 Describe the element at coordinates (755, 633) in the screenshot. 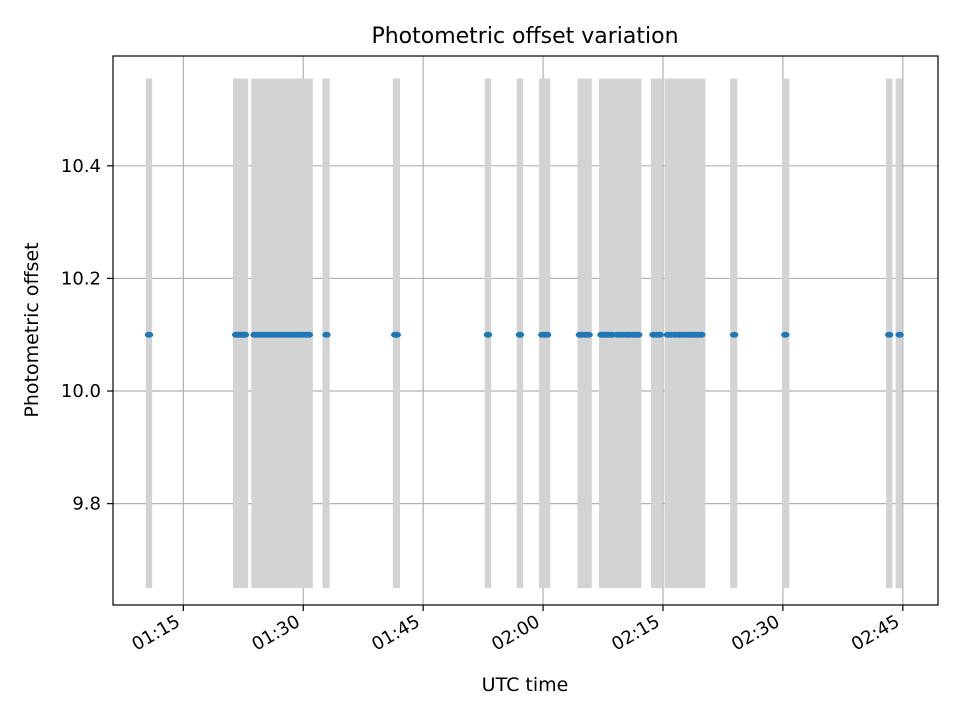

I see `x-tick-label: 02:30` at that location.